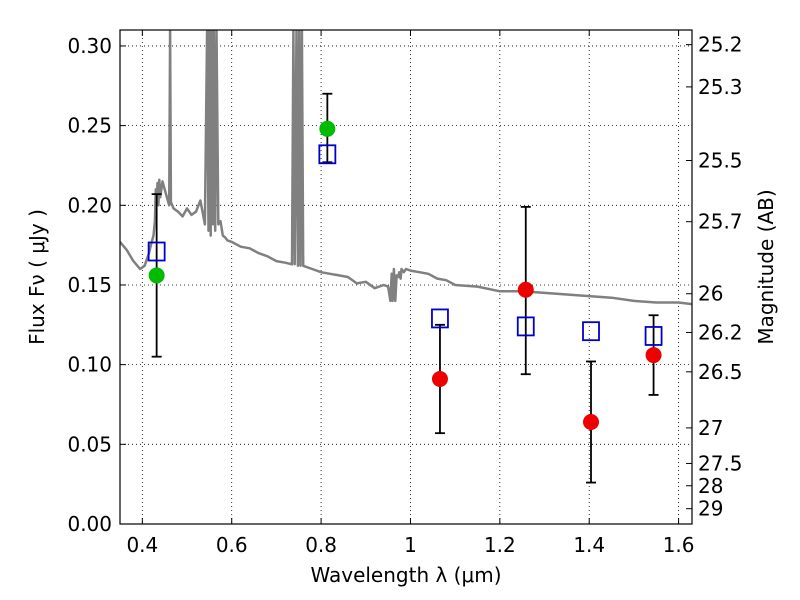 This screenshot has height=600, width=800. I want to click on y-tick-label: 0.25, so click(89, 126).